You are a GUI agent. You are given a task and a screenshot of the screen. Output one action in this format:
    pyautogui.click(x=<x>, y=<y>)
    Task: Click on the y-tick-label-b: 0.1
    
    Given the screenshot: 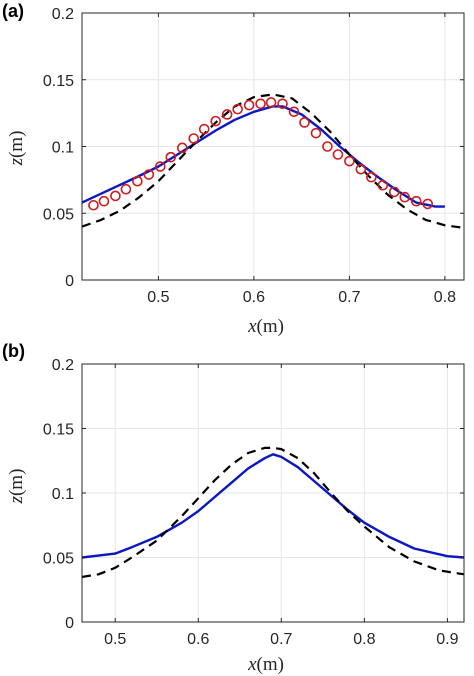 What is the action you would take?
    pyautogui.click(x=63, y=494)
    